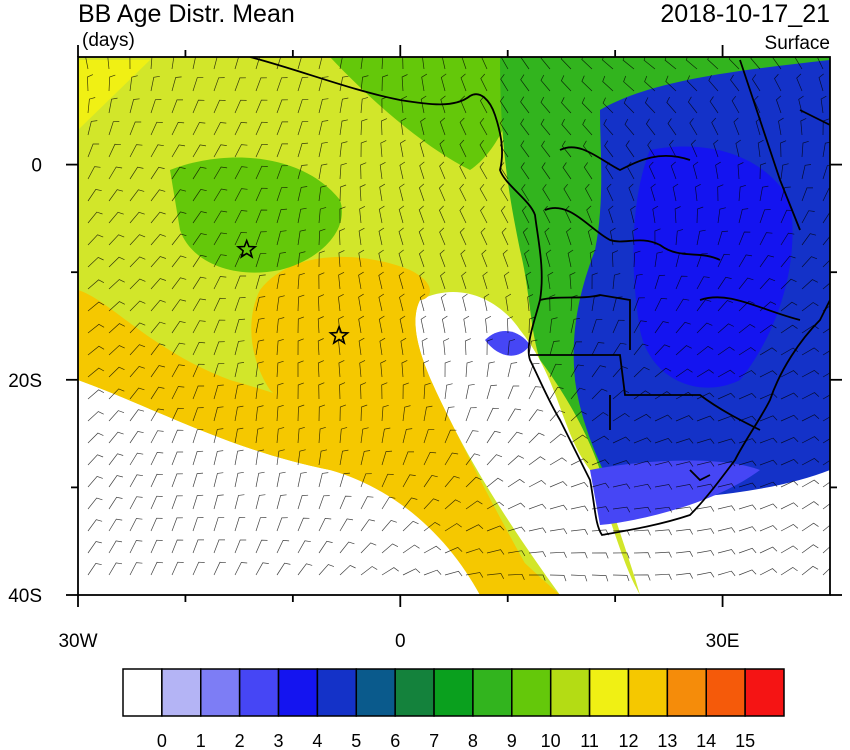 This screenshot has width=850, height=750. What do you see at coordinates (527, 443) in the screenshot?
I see `field-region-white-benguela` at bounding box center [527, 443].